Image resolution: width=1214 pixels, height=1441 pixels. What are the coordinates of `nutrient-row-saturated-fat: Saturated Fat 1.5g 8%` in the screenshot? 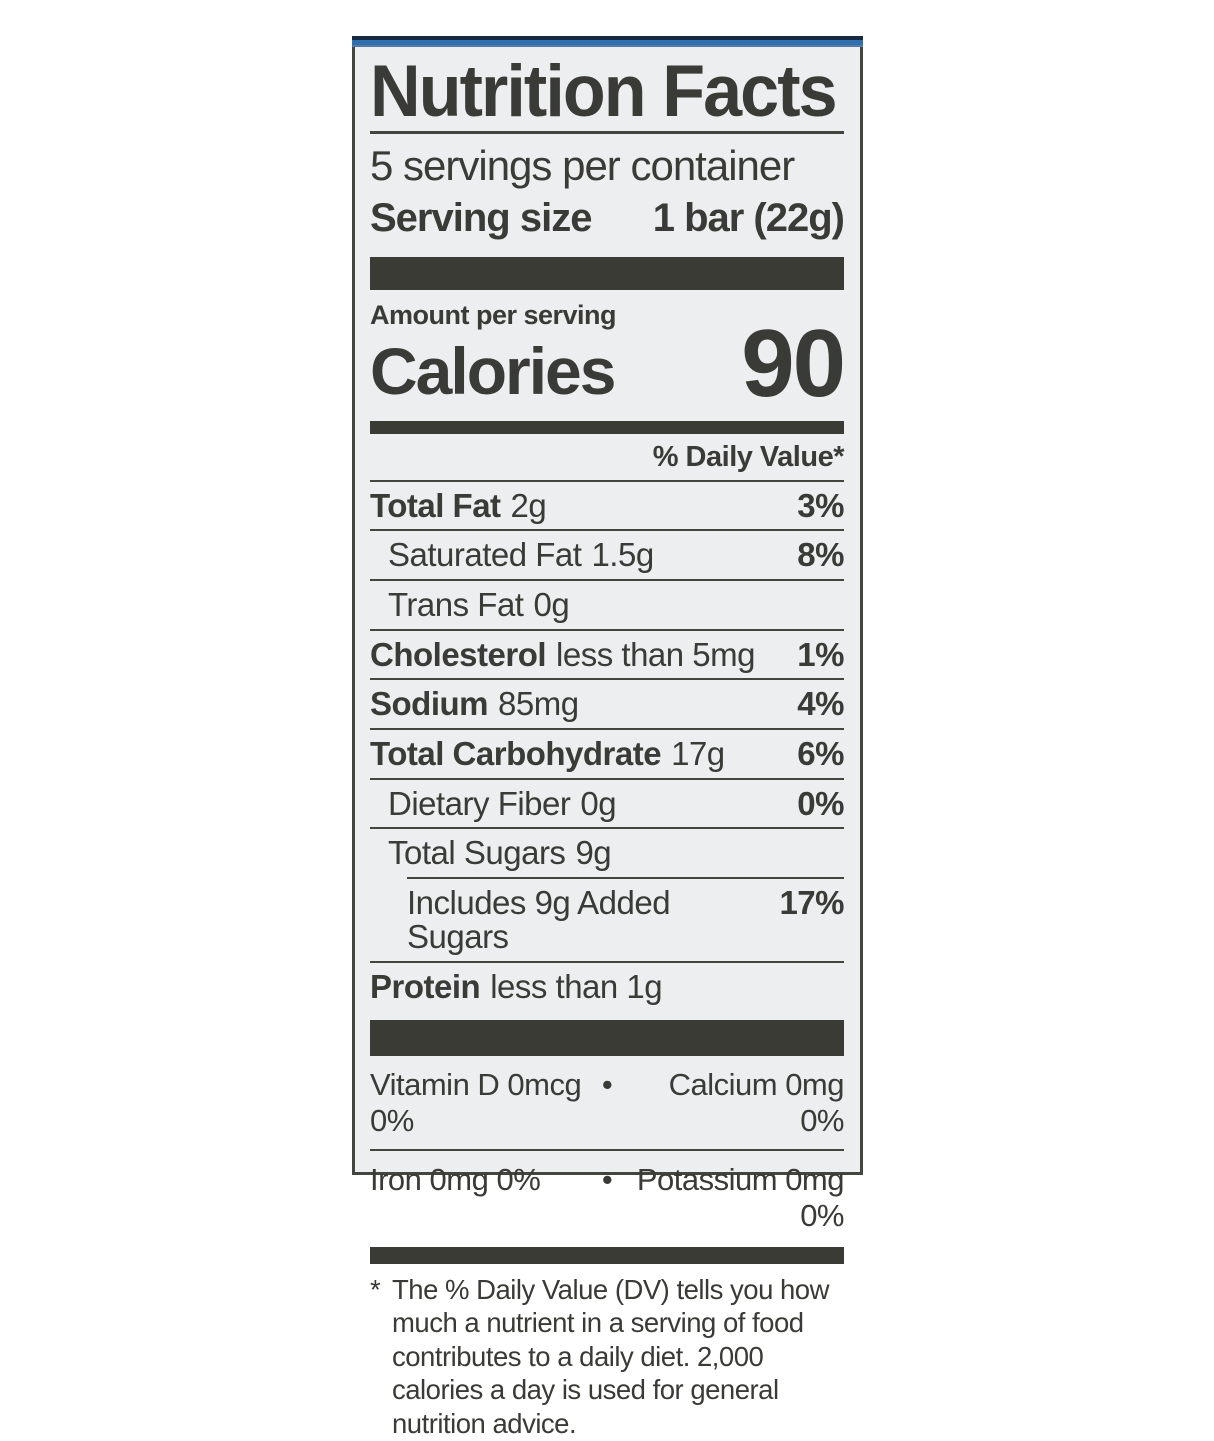 It's located at (607, 554).